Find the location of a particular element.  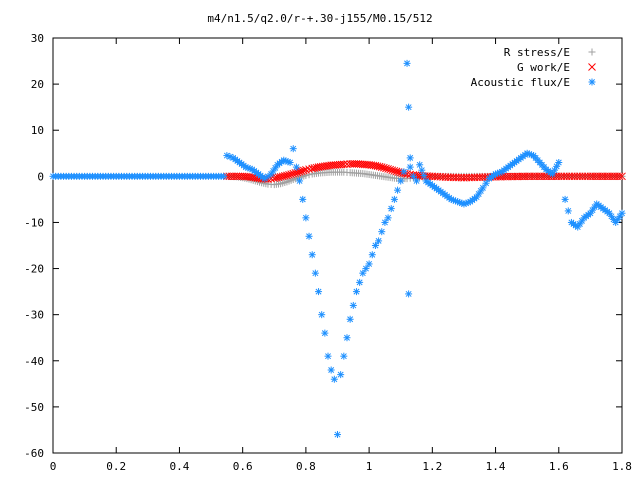

y-tick-label: -30 is located at coordinates (34, 315).